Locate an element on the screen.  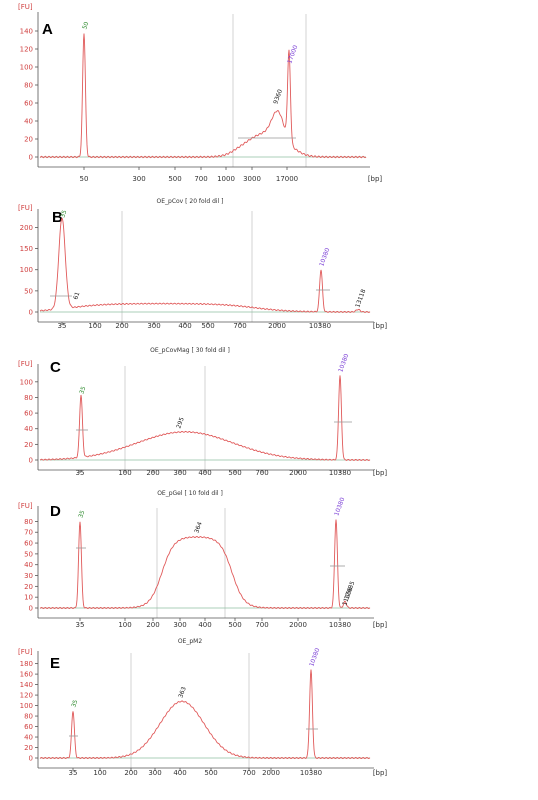
peak-label: 13118 is located at coordinates (360, 298).